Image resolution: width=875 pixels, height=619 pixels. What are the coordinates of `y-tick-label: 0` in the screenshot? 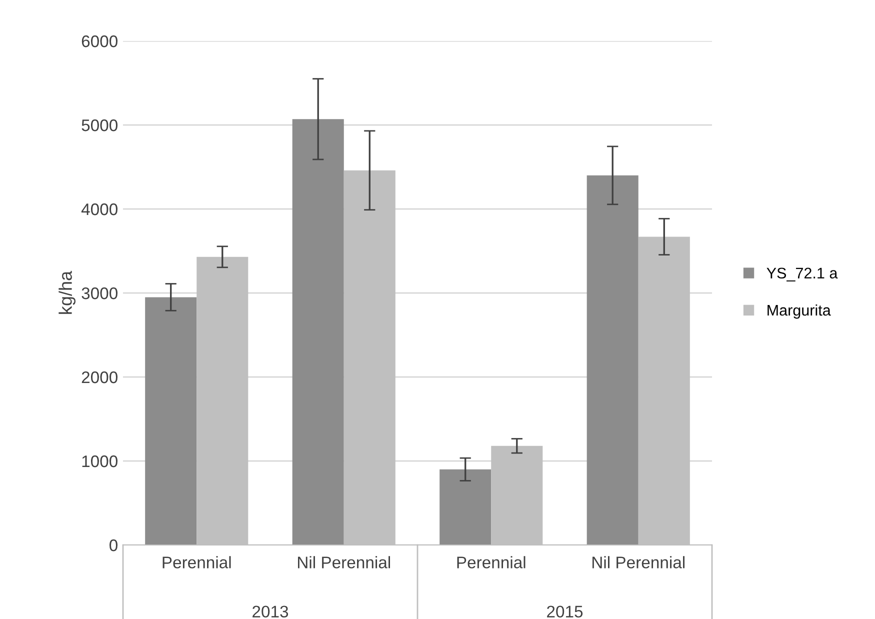 It's located at (114, 545).